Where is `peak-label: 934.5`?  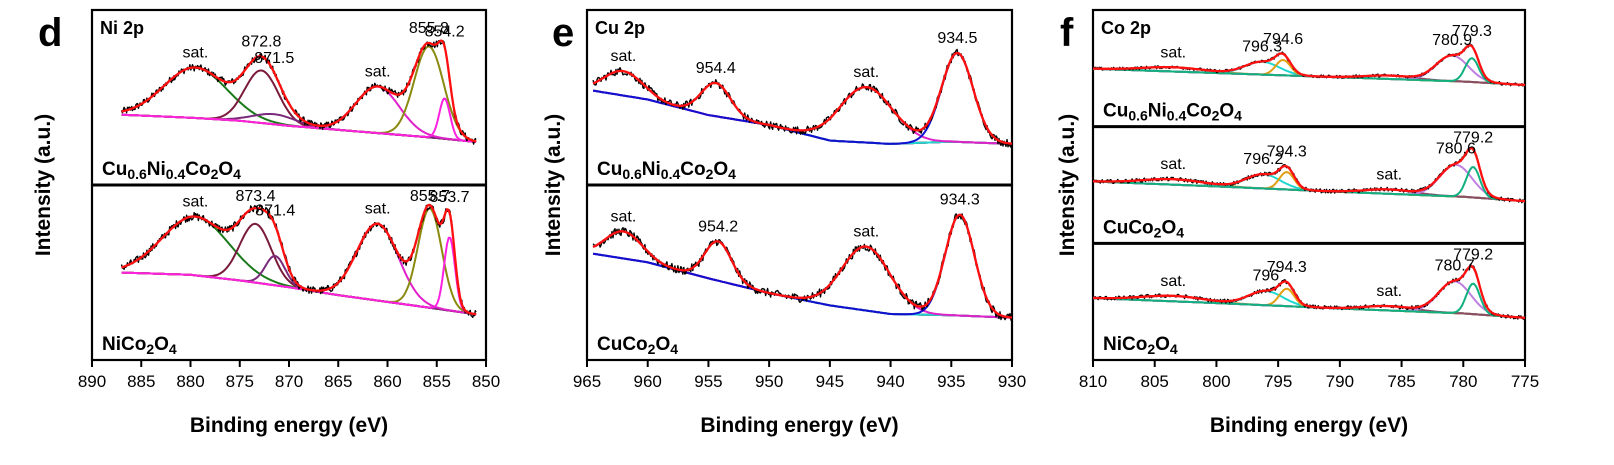 peak-label: 934.5 is located at coordinates (957, 38).